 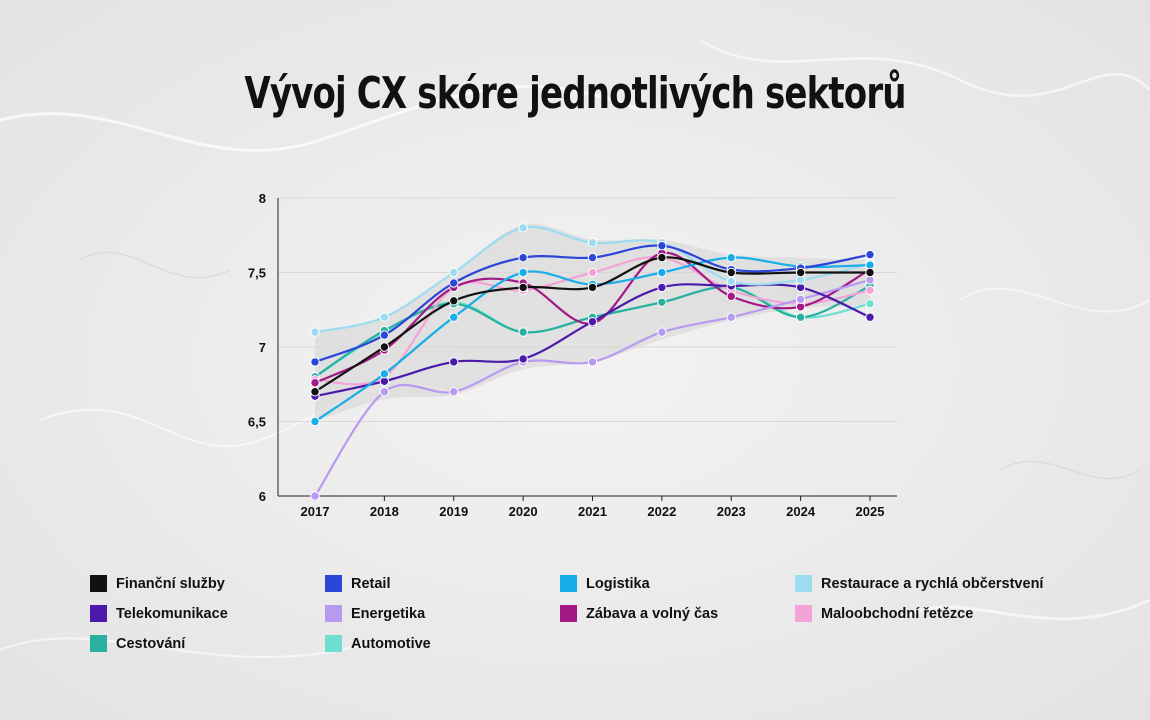 I want to click on legend-item: Telekomunikace, so click(x=159, y=613).